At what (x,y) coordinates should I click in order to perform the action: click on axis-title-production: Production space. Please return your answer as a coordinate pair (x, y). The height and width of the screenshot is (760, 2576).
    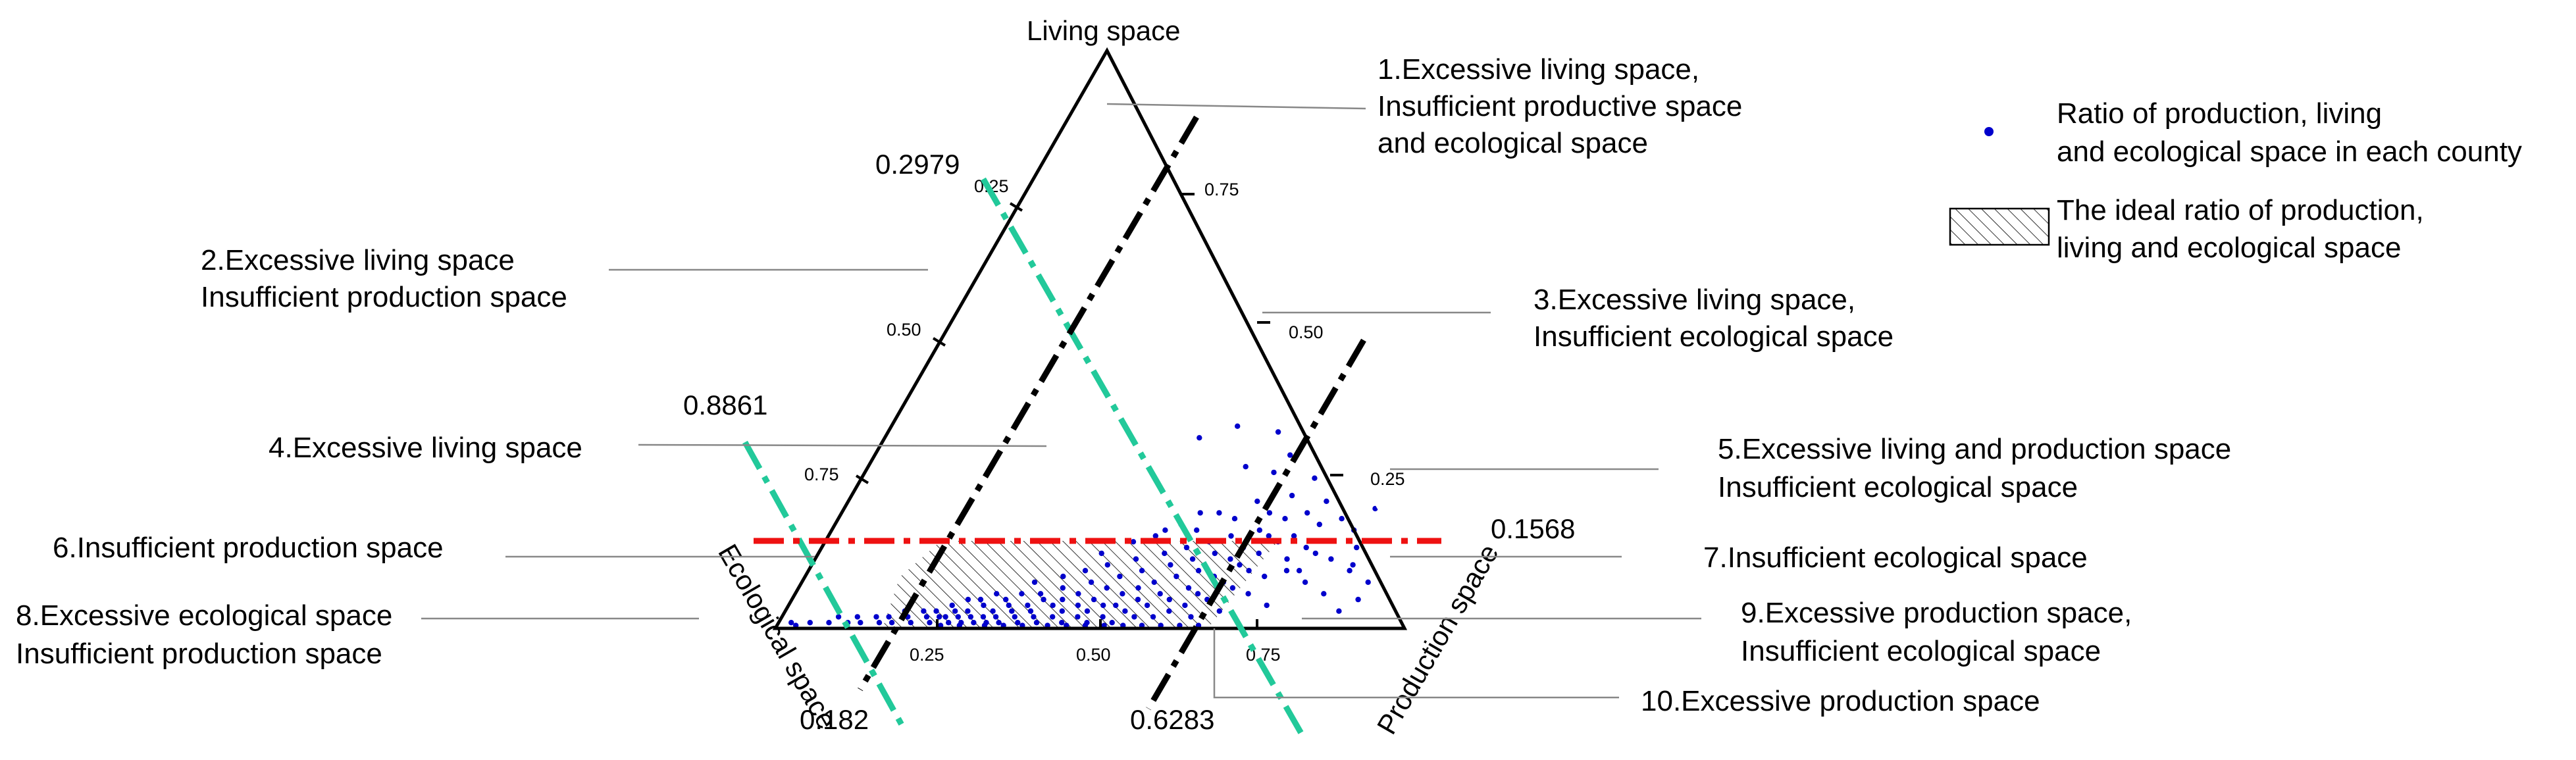
    Looking at the image, I should click on (1438, 639).